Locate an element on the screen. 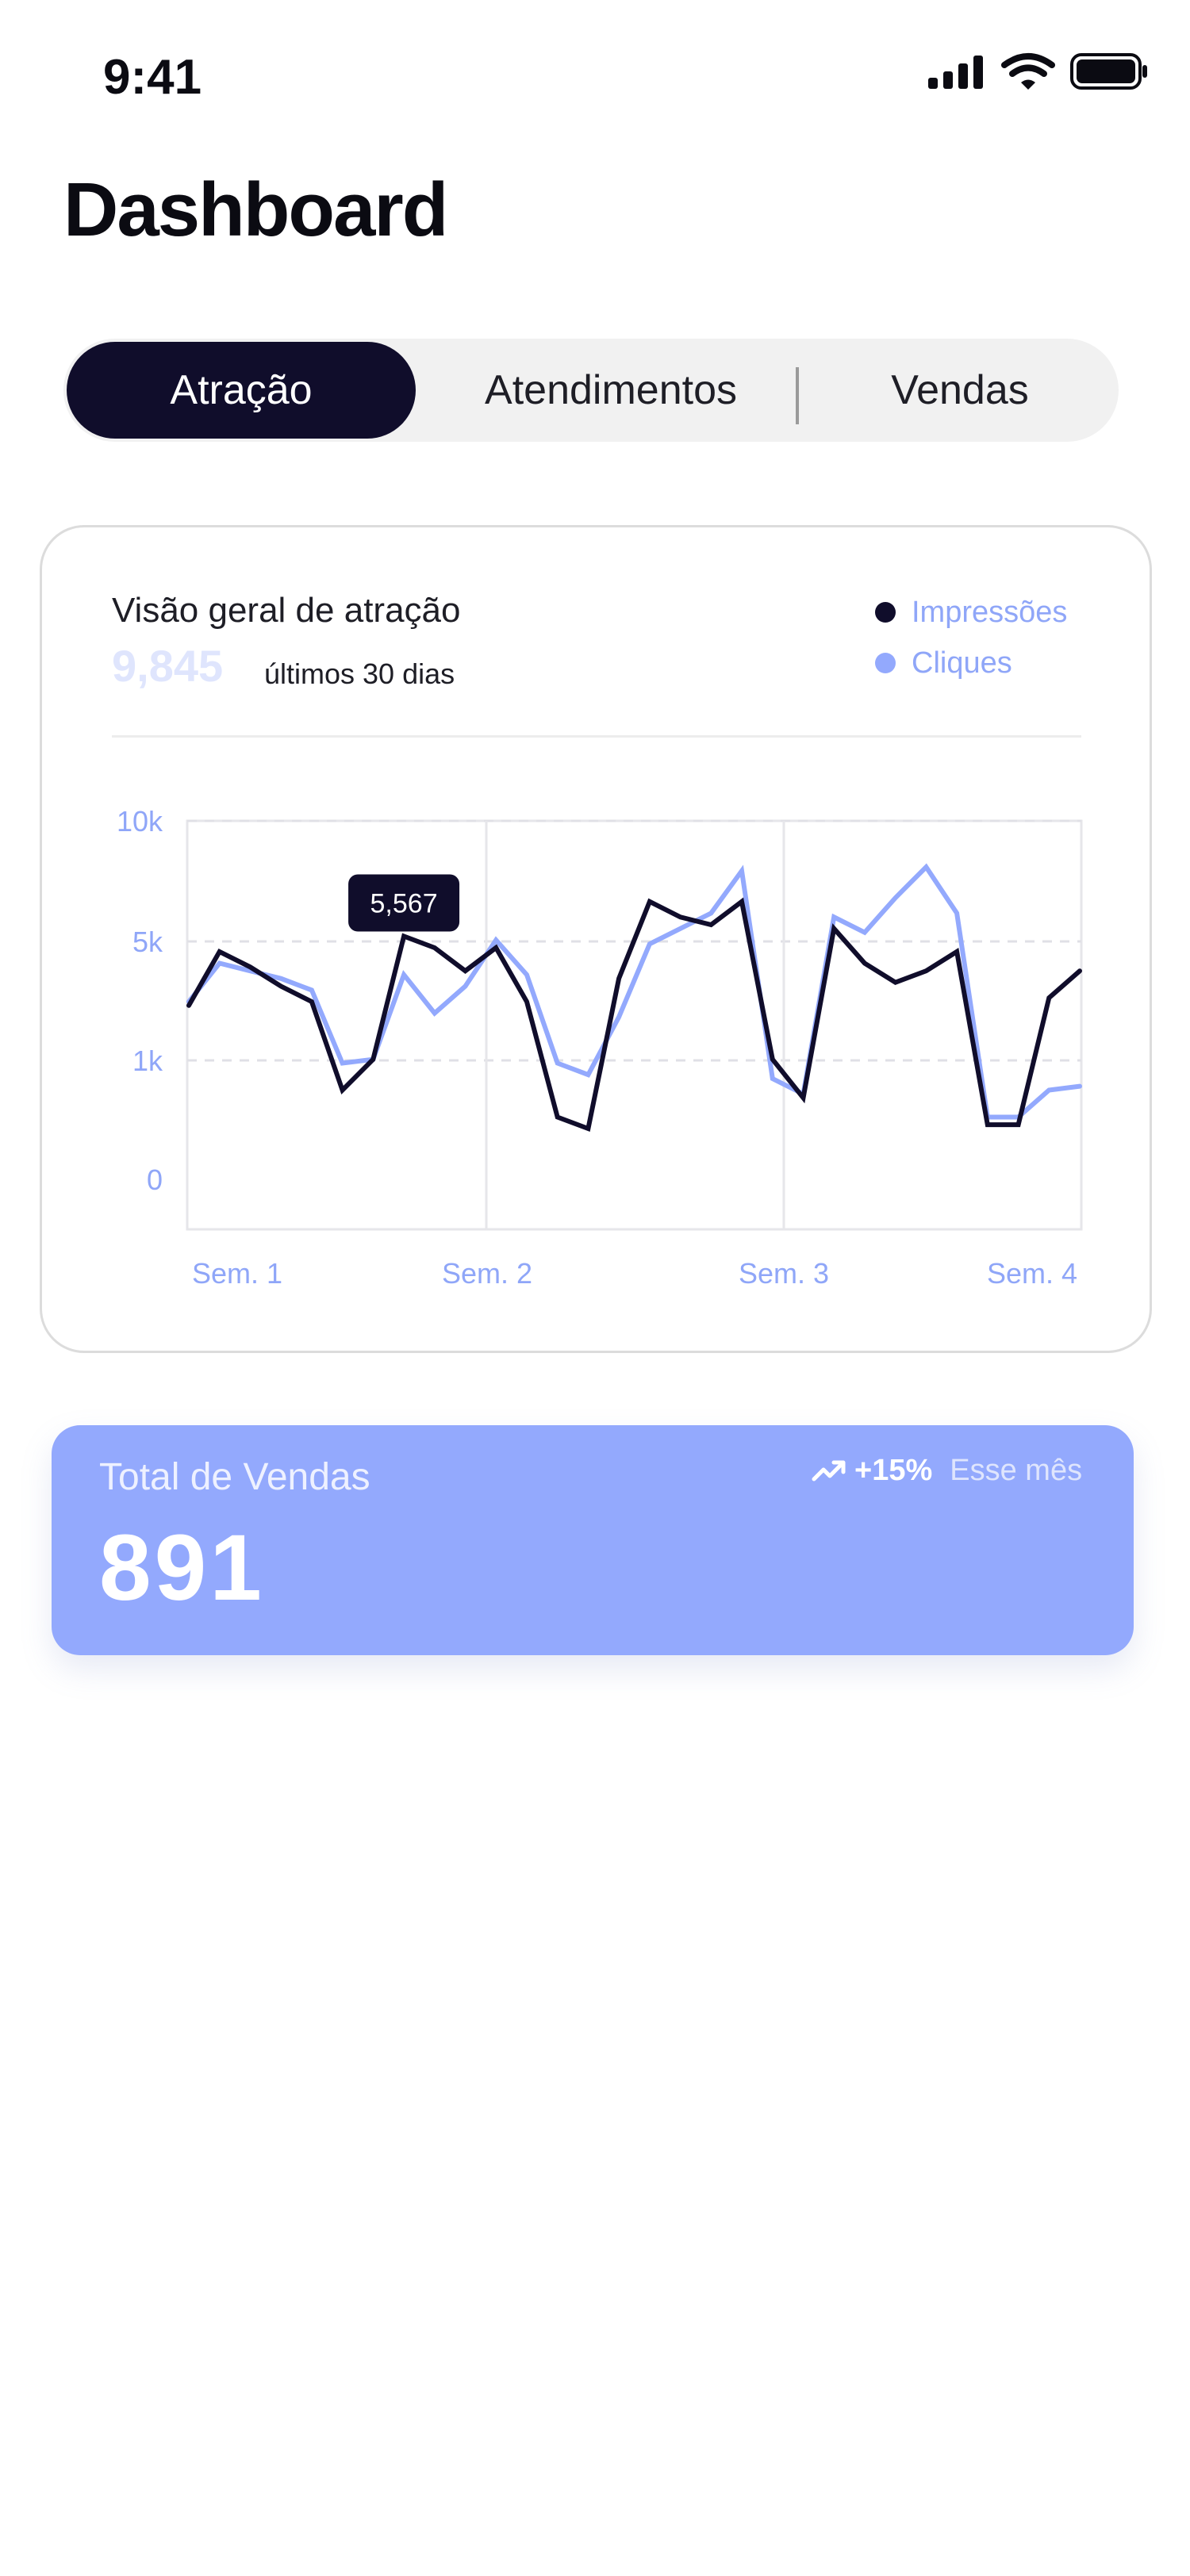 The width and height of the screenshot is (1190, 2576). tab-divider is located at coordinates (797, 396).